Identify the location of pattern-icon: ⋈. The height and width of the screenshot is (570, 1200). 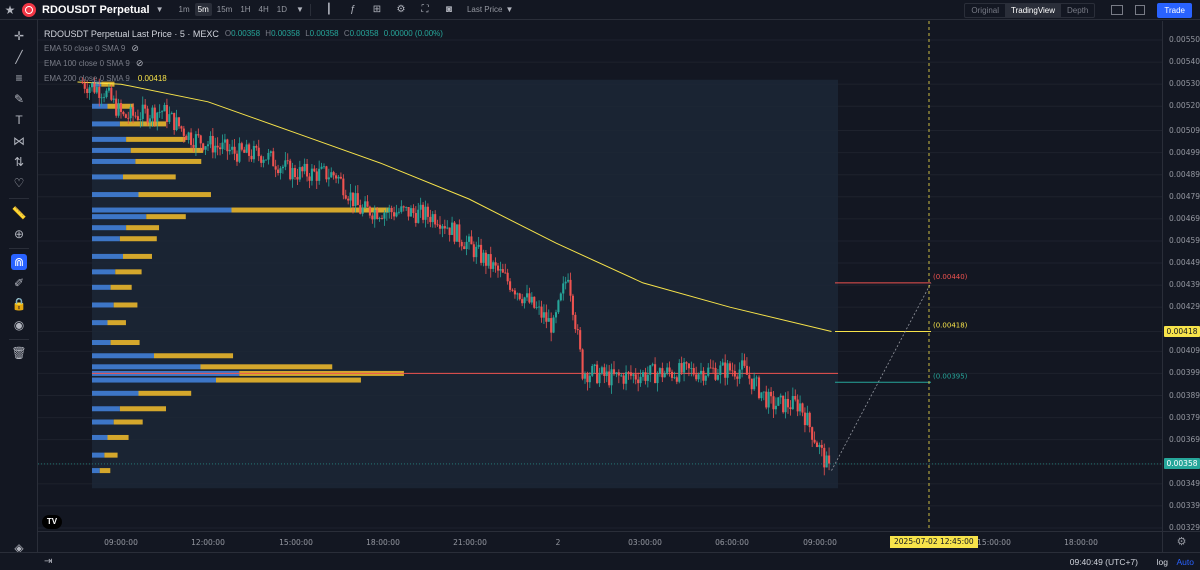
(19, 141).